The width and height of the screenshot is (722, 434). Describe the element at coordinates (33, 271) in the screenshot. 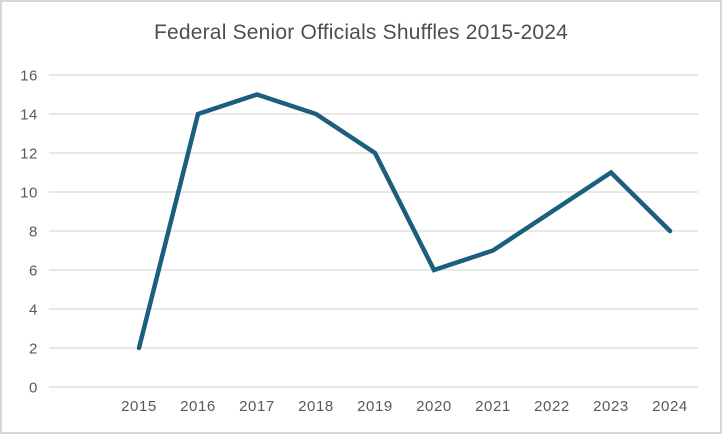

I see `y-tick-label: 6` at that location.